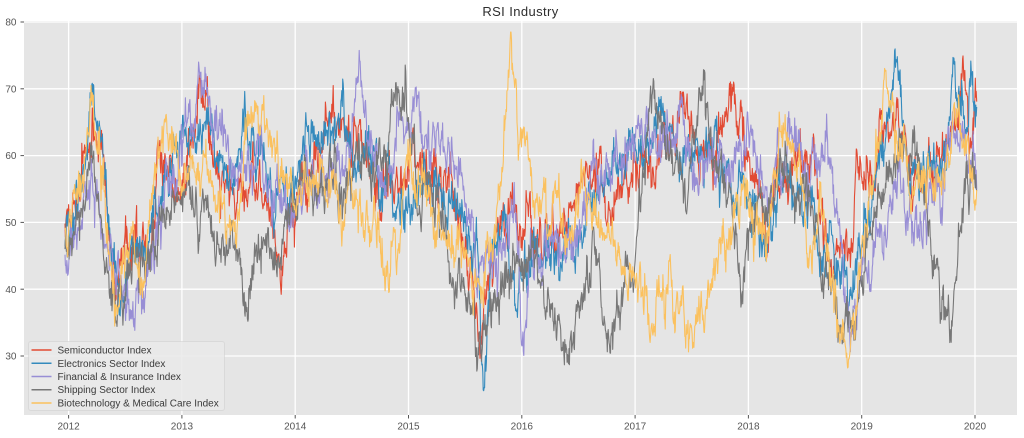  Describe the element at coordinates (11, 23) in the screenshot. I see `svg-text: 80` at that location.